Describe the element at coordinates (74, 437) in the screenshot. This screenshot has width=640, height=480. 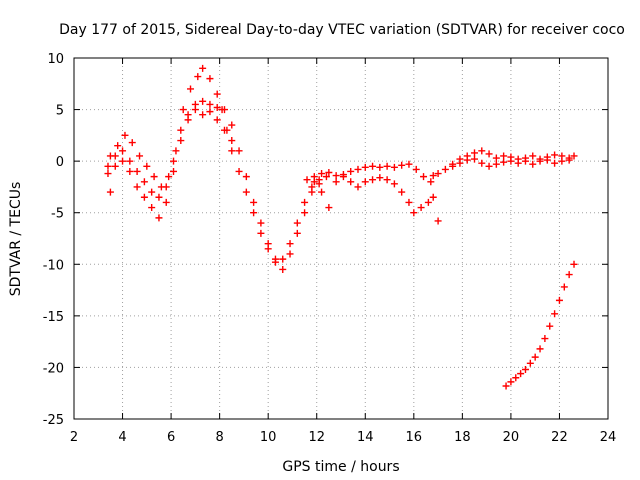
I see `x-tick-label: 2` at that location.